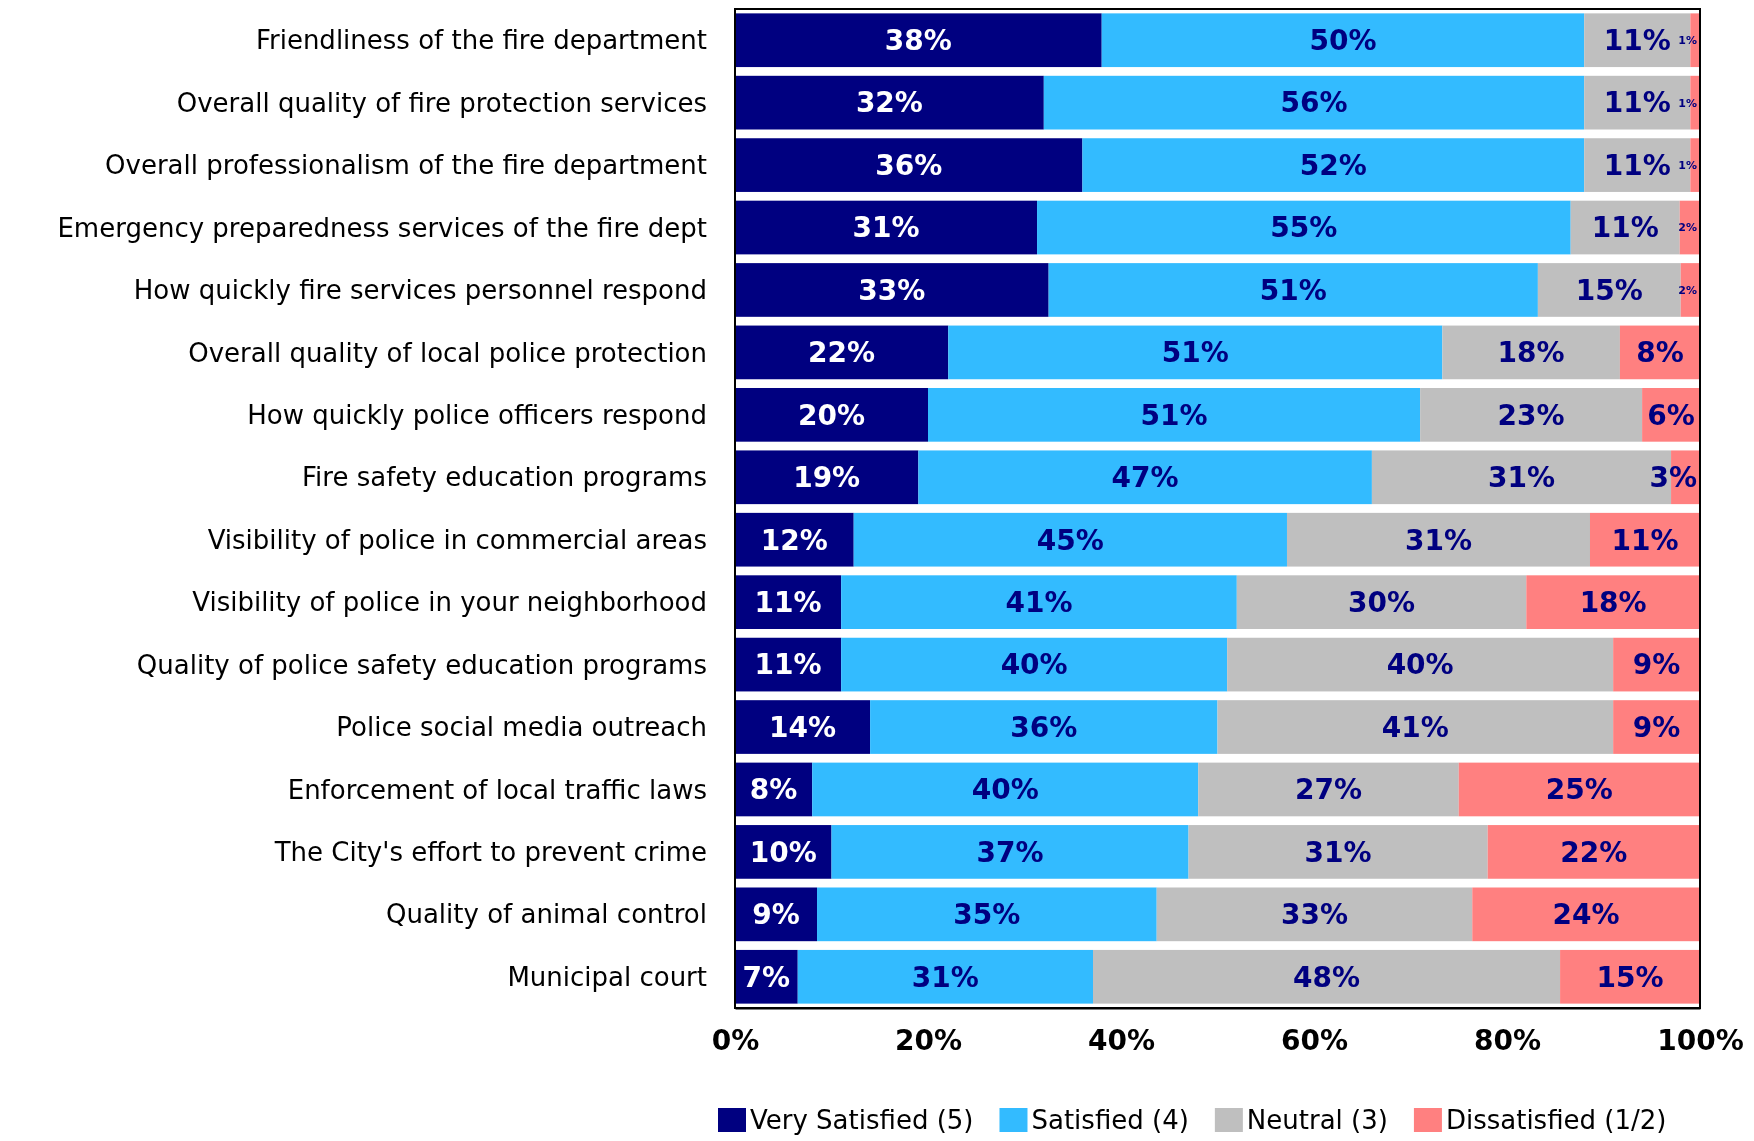 The height and width of the screenshot is (1141, 1754). What do you see at coordinates (928, 1040) in the screenshot?
I see `x-tick-label: 20%` at bounding box center [928, 1040].